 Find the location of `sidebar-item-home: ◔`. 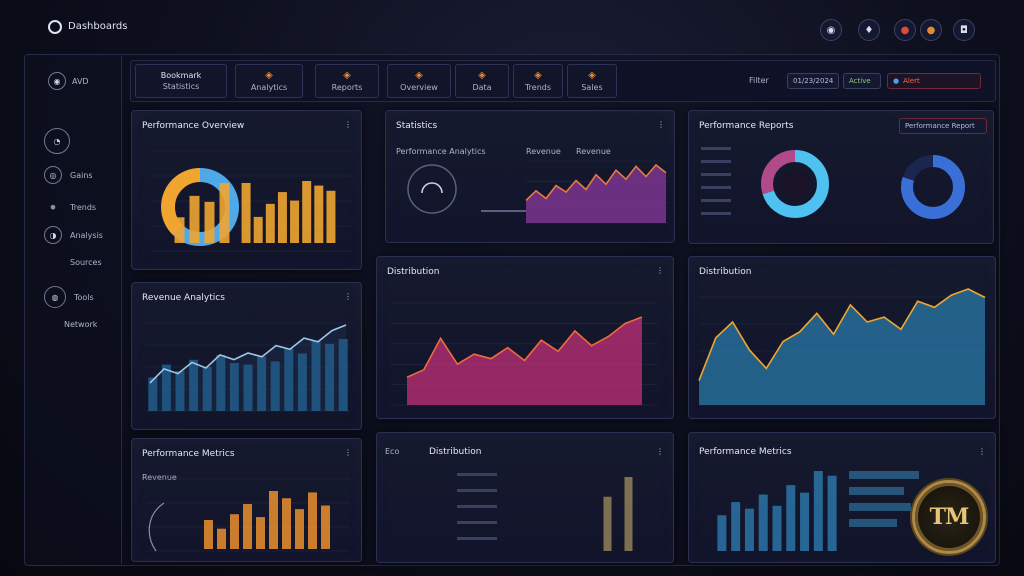

sidebar-item-home: ◔ is located at coordinates (78, 141).